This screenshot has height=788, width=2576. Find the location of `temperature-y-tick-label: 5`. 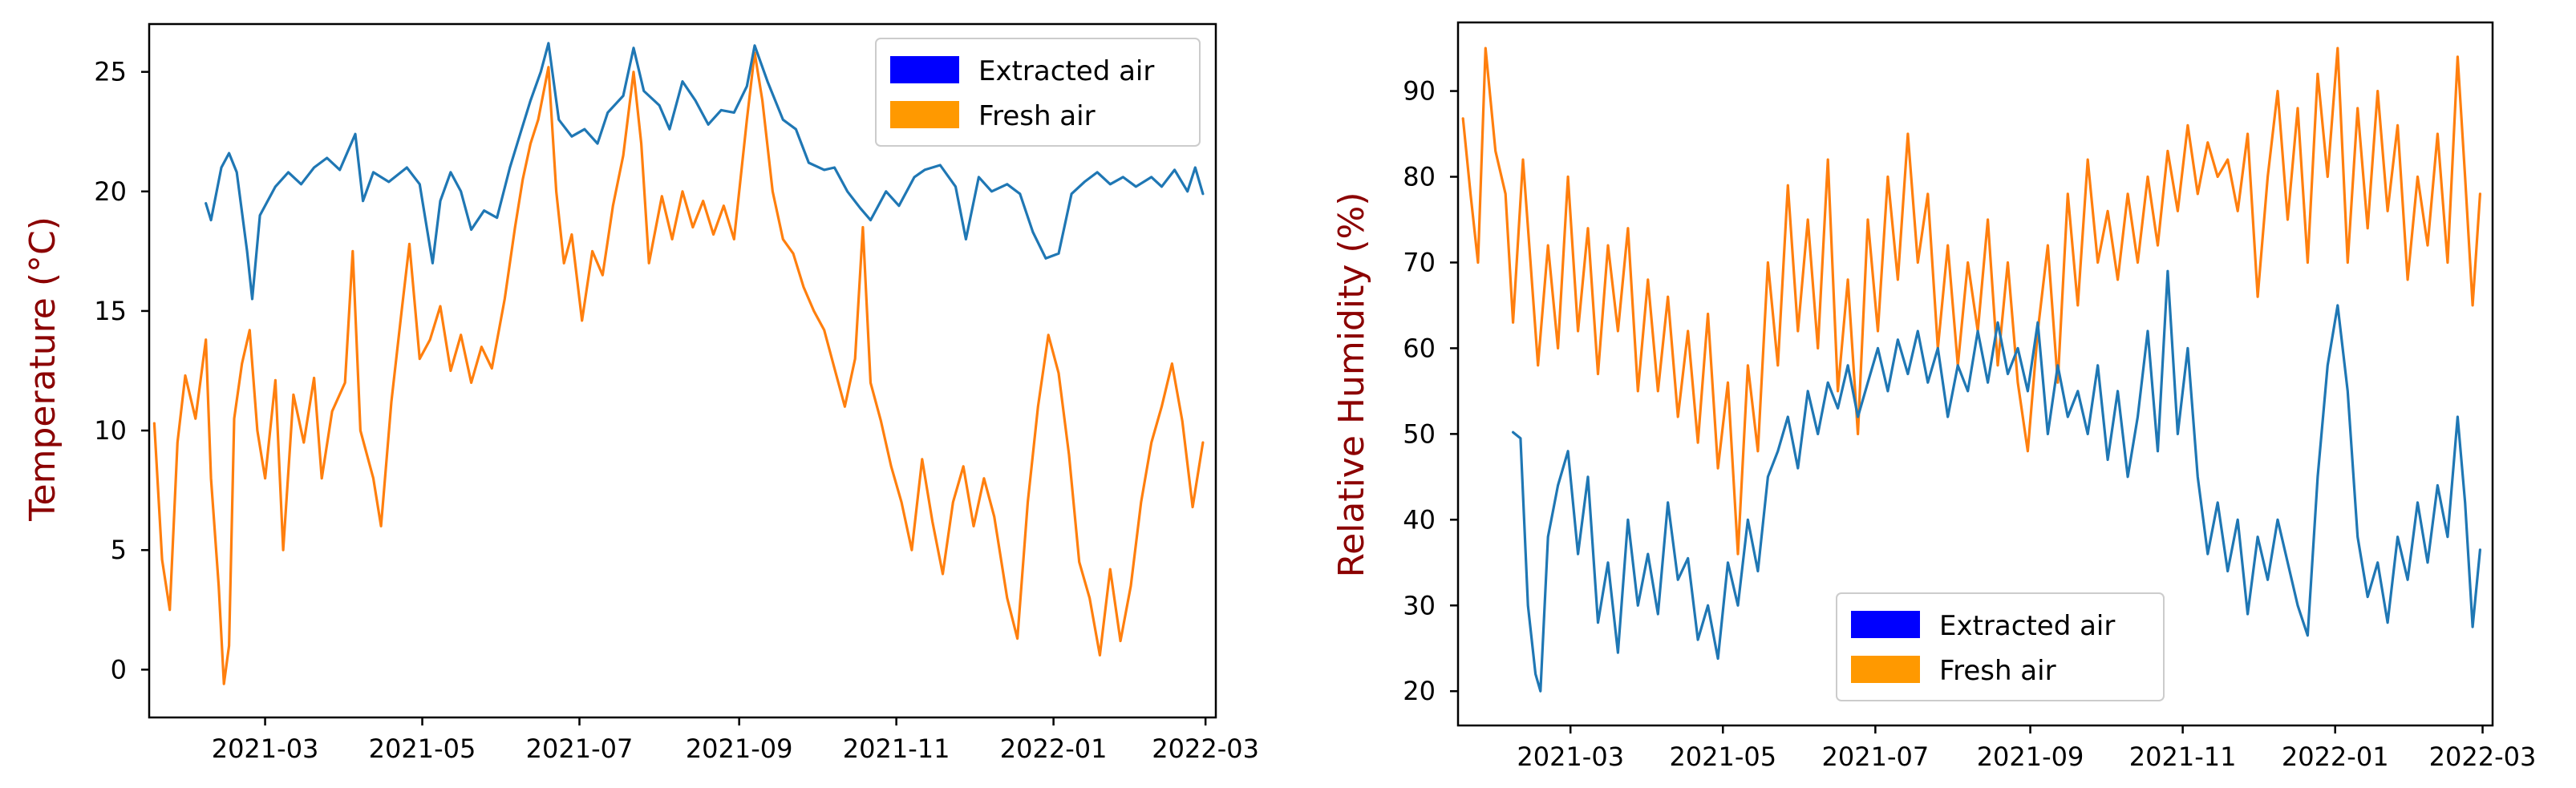

temperature-y-tick-label: 5 is located at coordinates (119, 550).